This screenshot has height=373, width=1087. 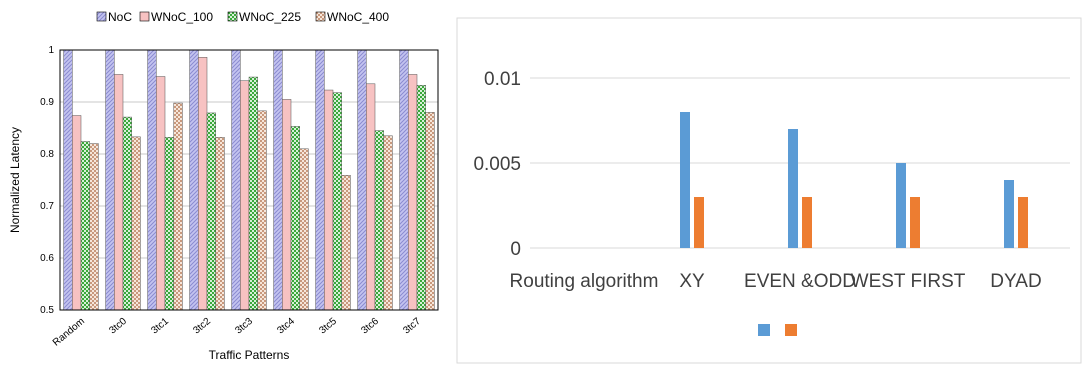 What do you see at coordinates (253, 193) in the screenshot?
I see `left-bar-wnoc-225-3tc3` at bounding box center [253, 193].